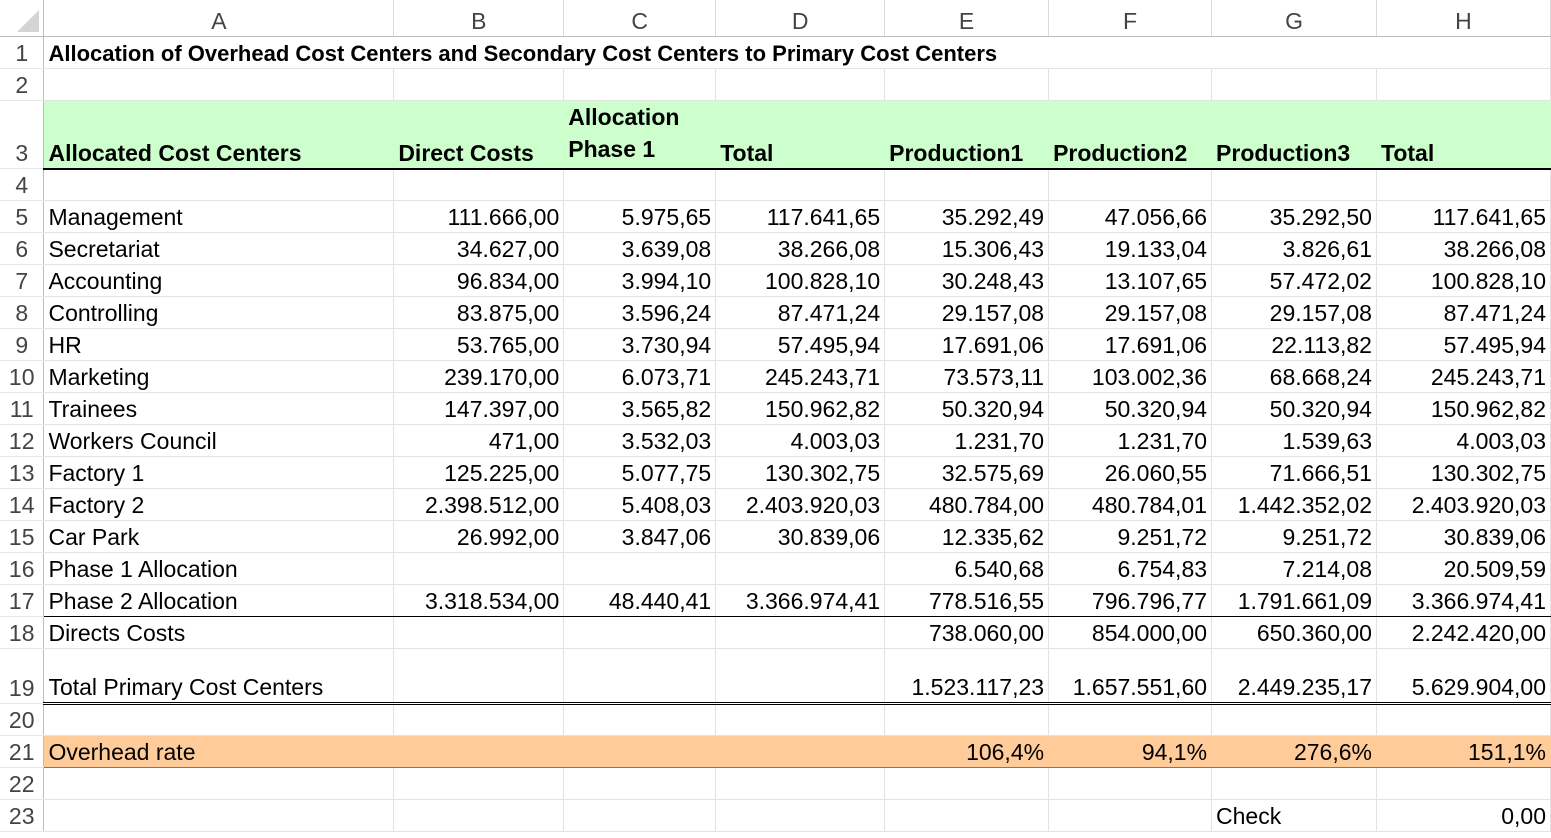 This screenshot has height=838, width=1551. I want to click on value-cell: 57.472,02, so click(1294, 281).